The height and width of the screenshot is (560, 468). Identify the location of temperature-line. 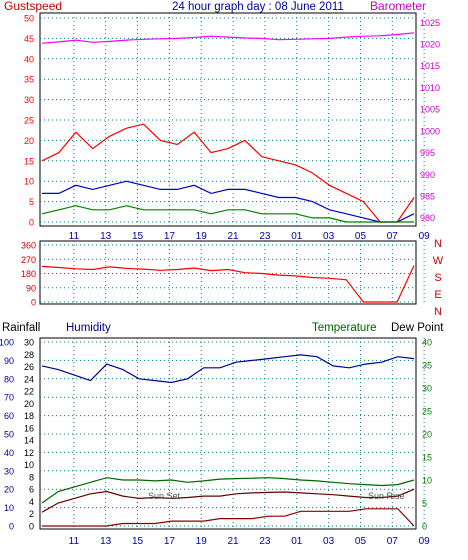
(228, 490).